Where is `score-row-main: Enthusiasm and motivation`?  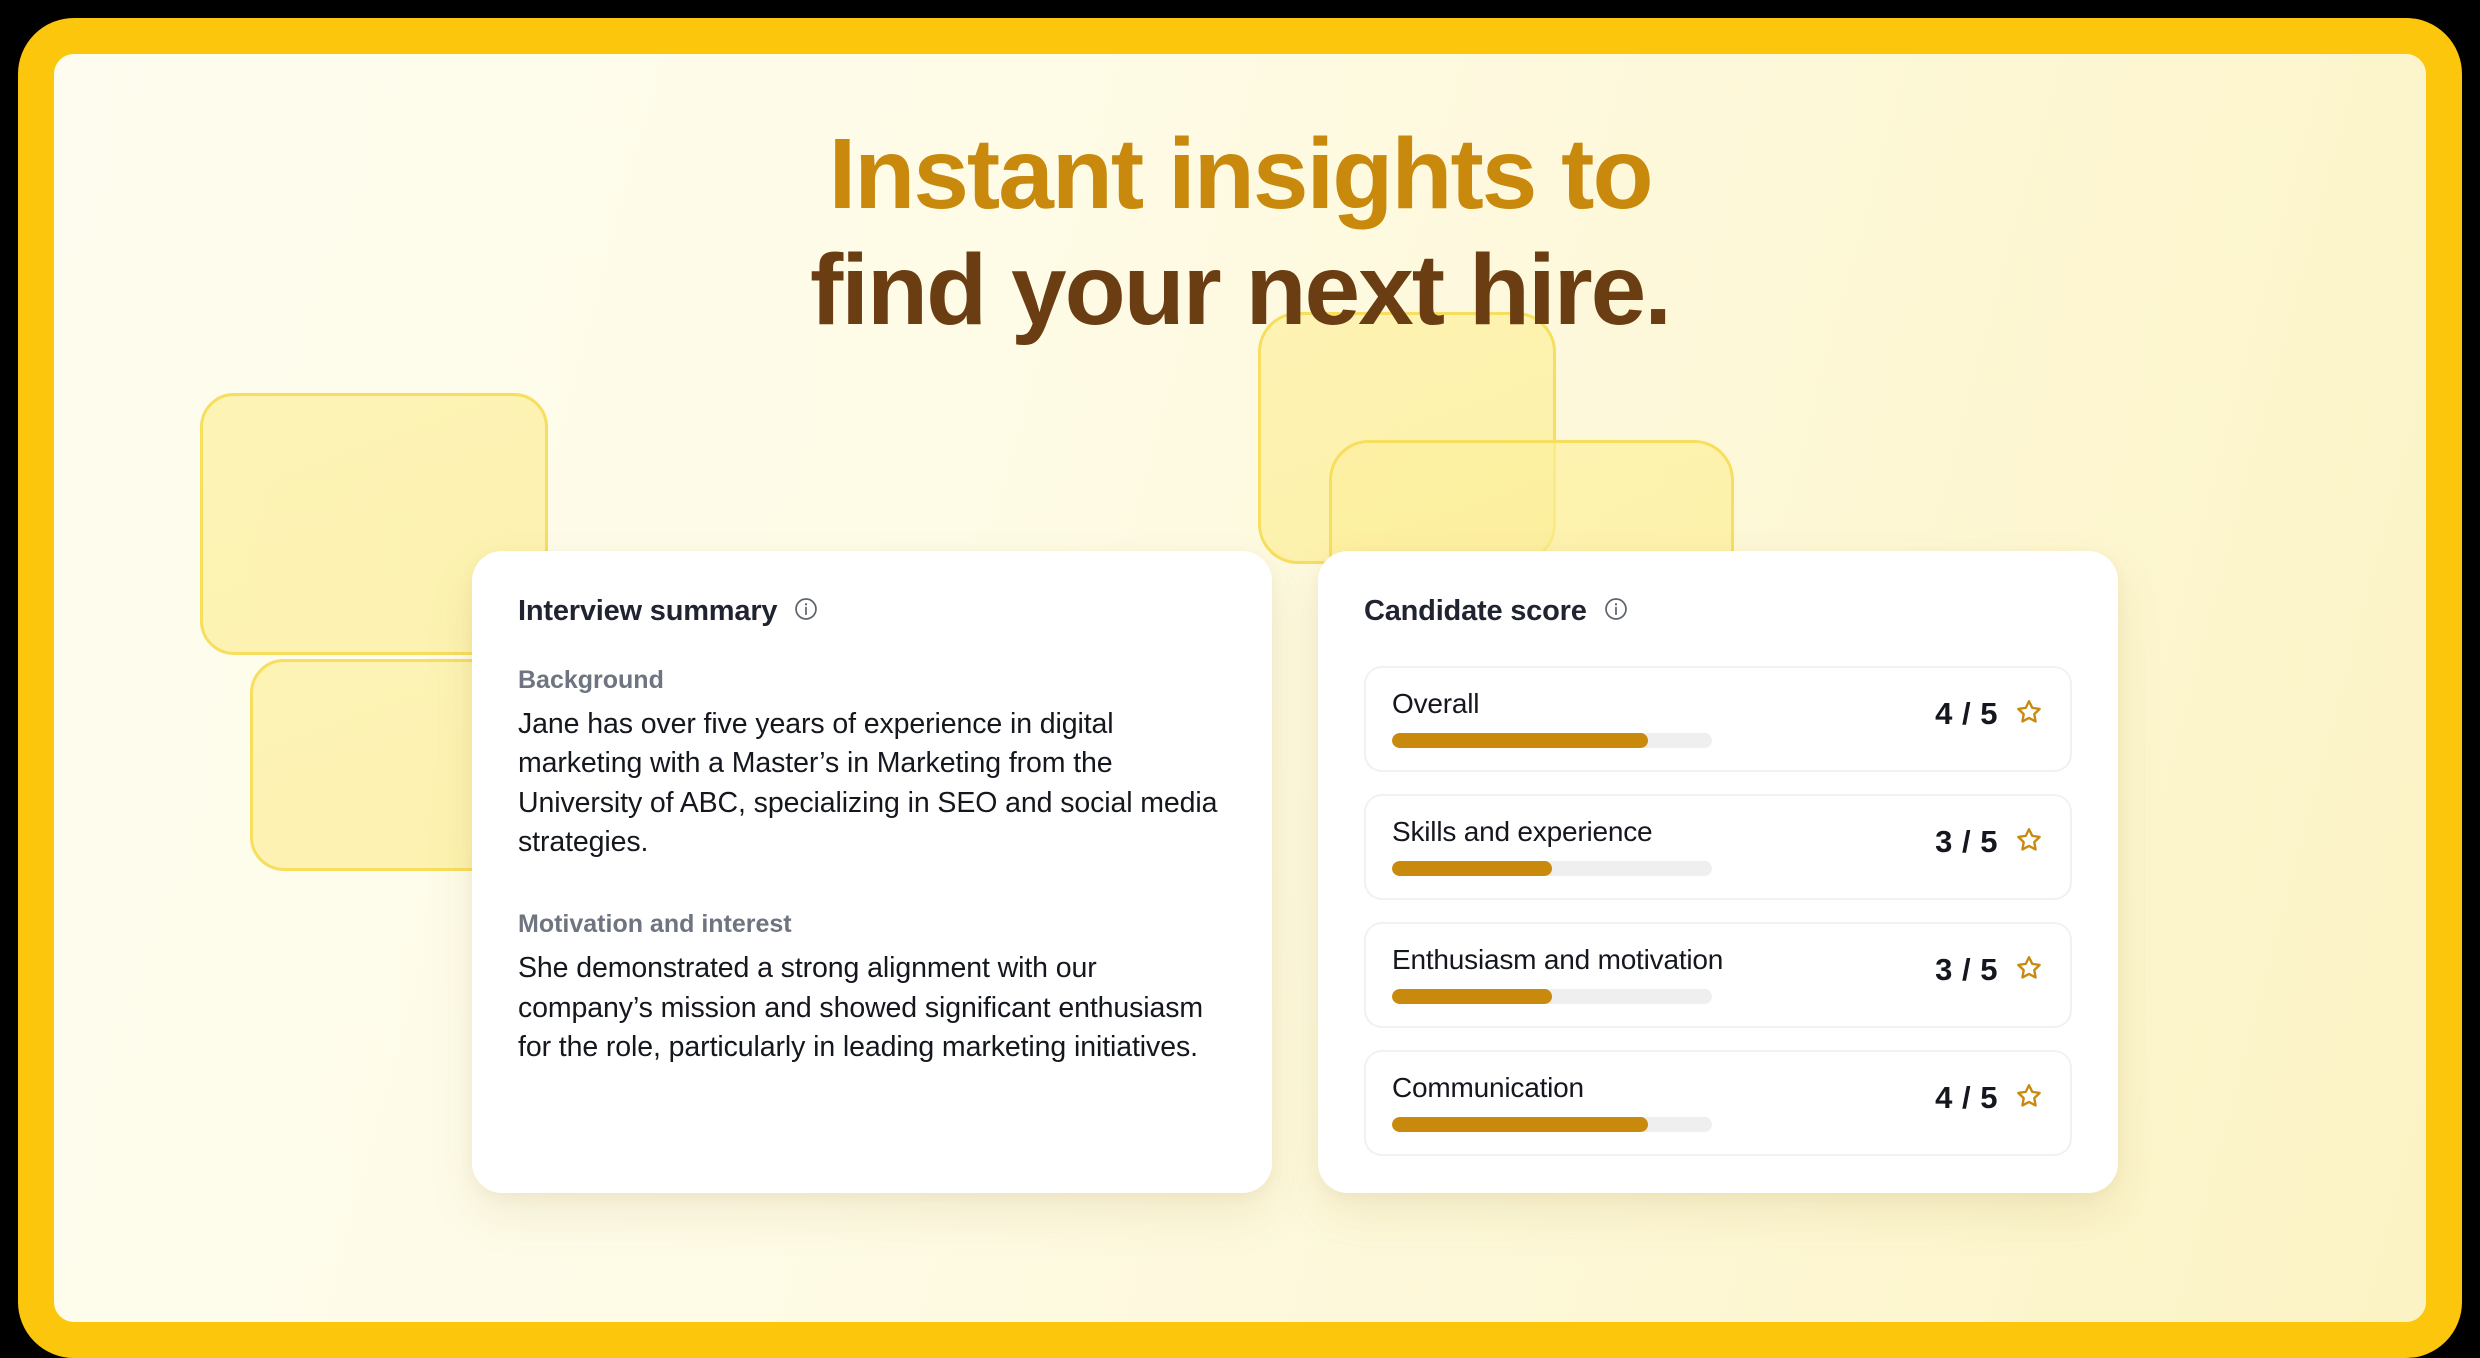 score-row-main: Enthusiasm and motivation is located at coordinates (1654, 974).